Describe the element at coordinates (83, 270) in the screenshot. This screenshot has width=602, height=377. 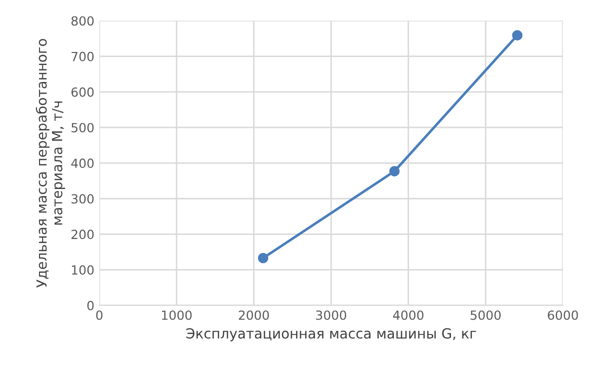
I see `y-tick-label: 100` at that location.